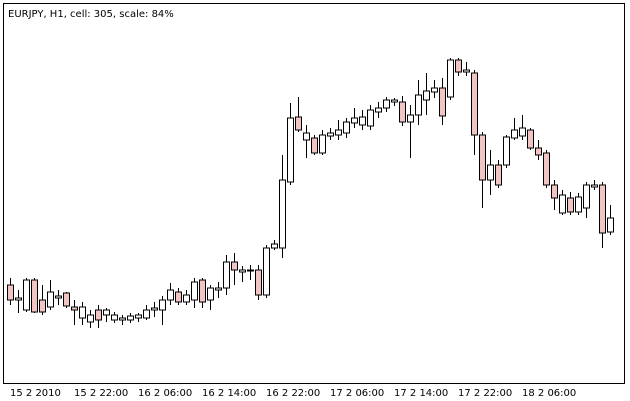 This screenshot has width=630, height=401. Describe the element at coordinates (485, 393) in the screenshot. I see `x-tick-label: 17 2 22:00` at that location.